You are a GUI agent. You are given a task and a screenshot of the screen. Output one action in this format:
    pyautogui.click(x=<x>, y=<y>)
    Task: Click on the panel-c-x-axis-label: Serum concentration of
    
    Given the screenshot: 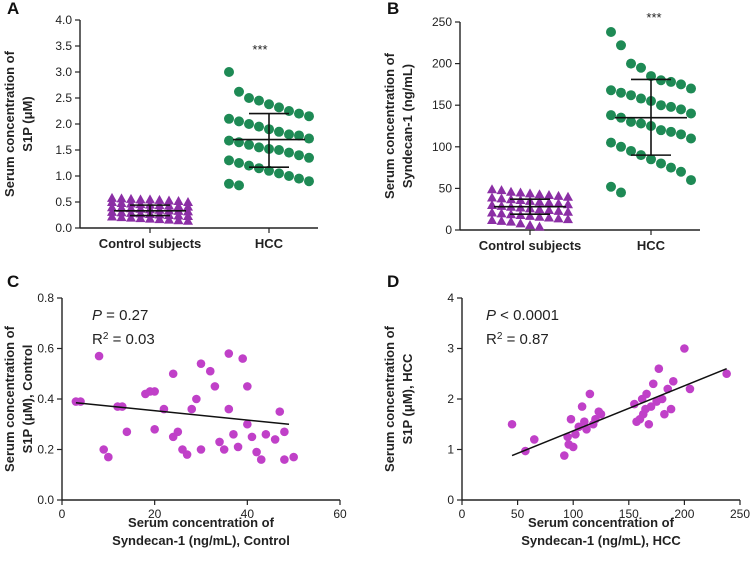 What is the action you would take?
    pyautogui.click(x=201, y=522)
    